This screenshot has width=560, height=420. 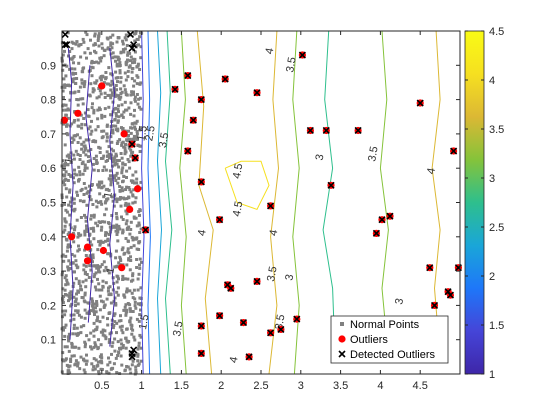 I want to click on colorbar-tick-label: 2, so click(x=492, y=277).